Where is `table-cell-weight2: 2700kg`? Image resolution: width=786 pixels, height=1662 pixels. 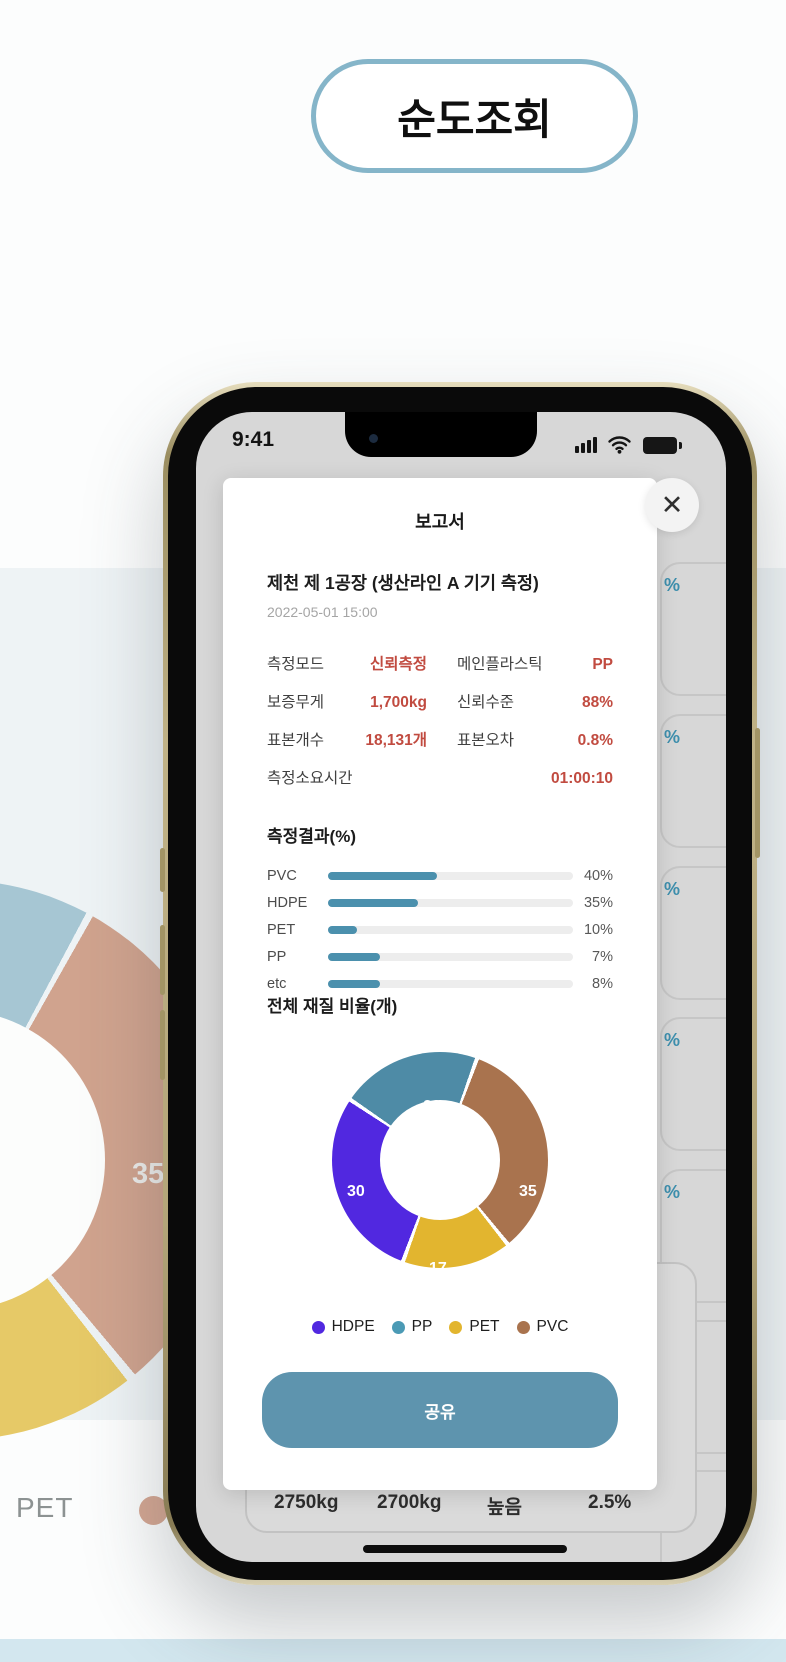 table-cell-weight2: 2700kg is located at coordinates (409, 1502).